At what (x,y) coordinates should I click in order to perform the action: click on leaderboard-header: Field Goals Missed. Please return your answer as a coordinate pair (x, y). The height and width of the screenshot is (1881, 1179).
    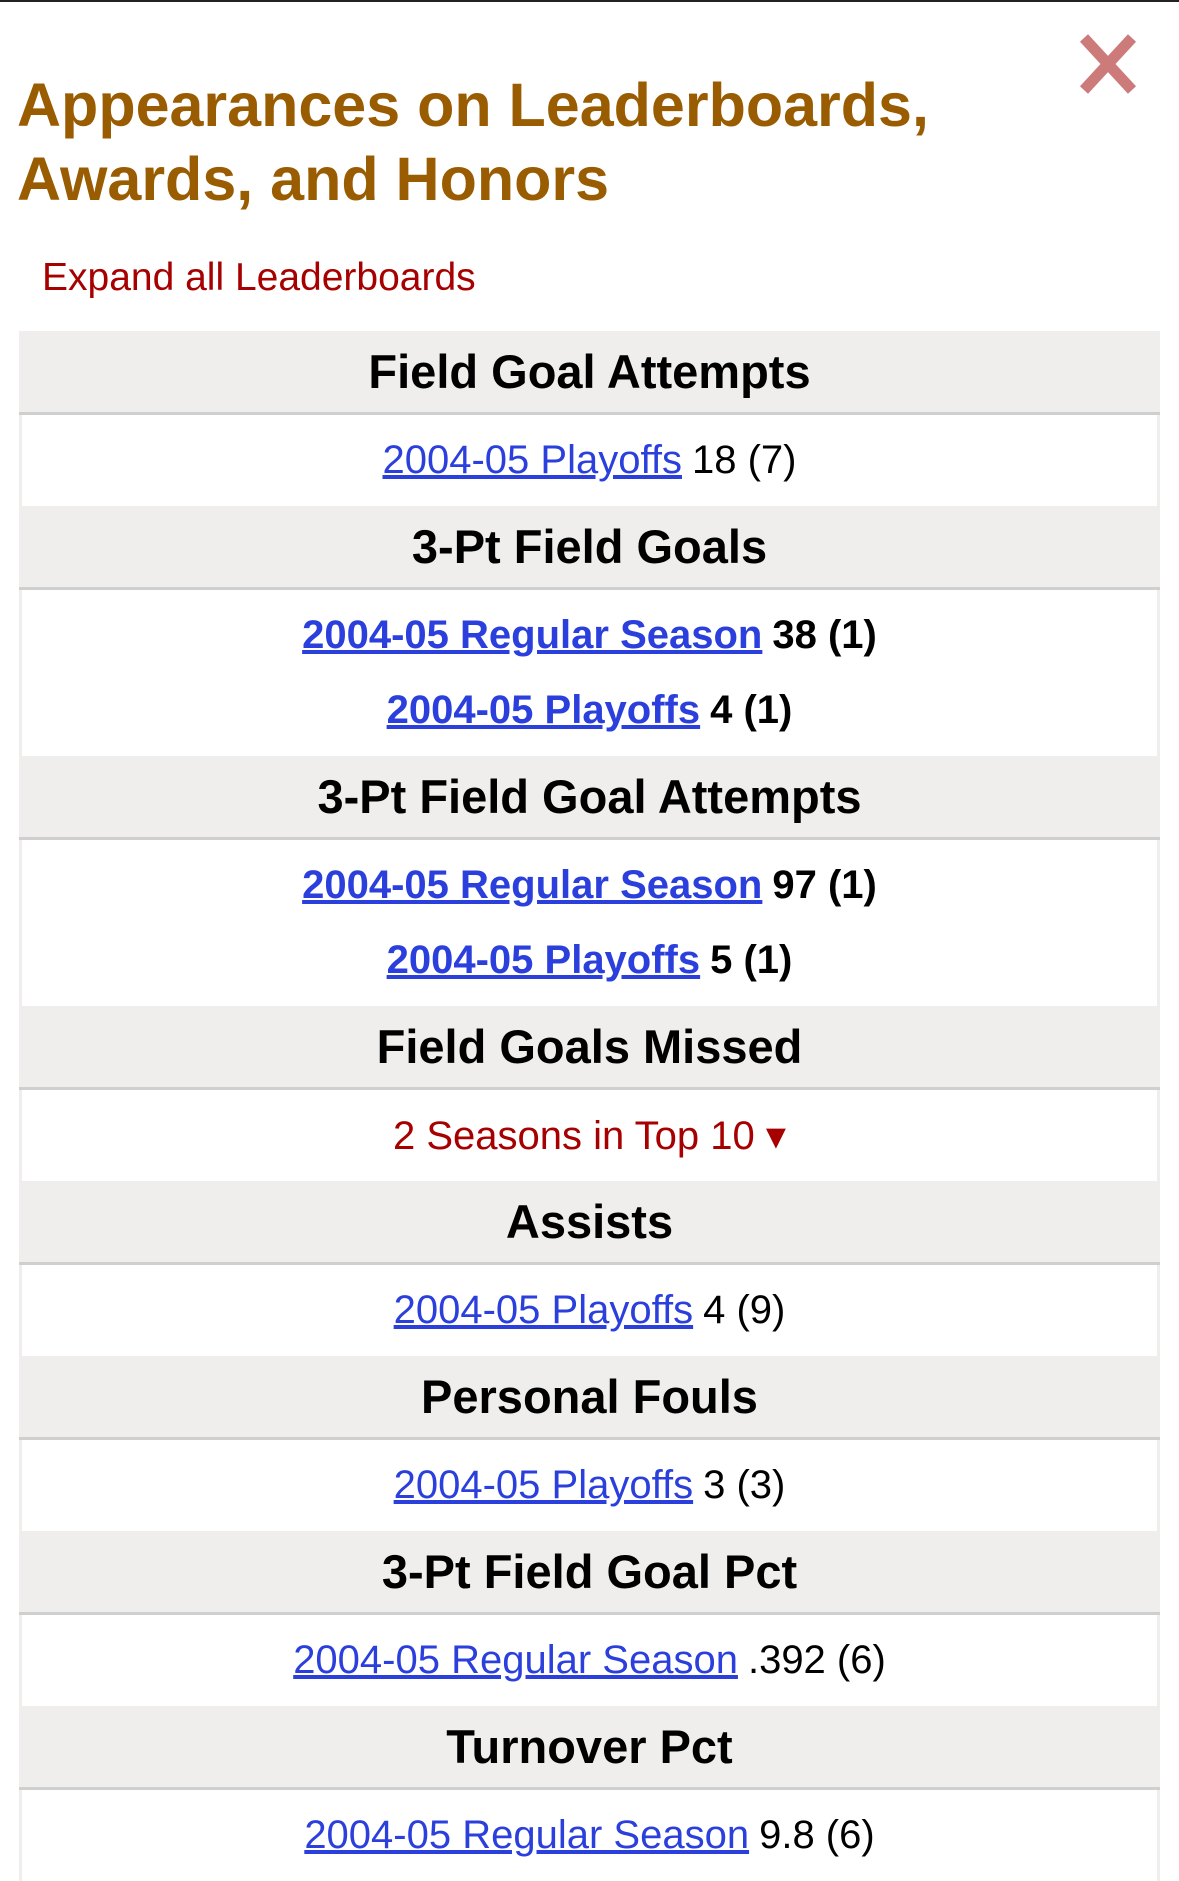
    Looking at the image, I should click on (589, 1048).